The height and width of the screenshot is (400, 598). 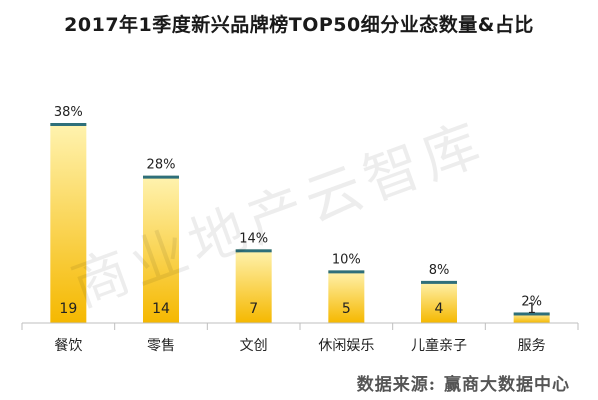 I want to click on bar-percent-label: 10%, so click(x=346, y=259).